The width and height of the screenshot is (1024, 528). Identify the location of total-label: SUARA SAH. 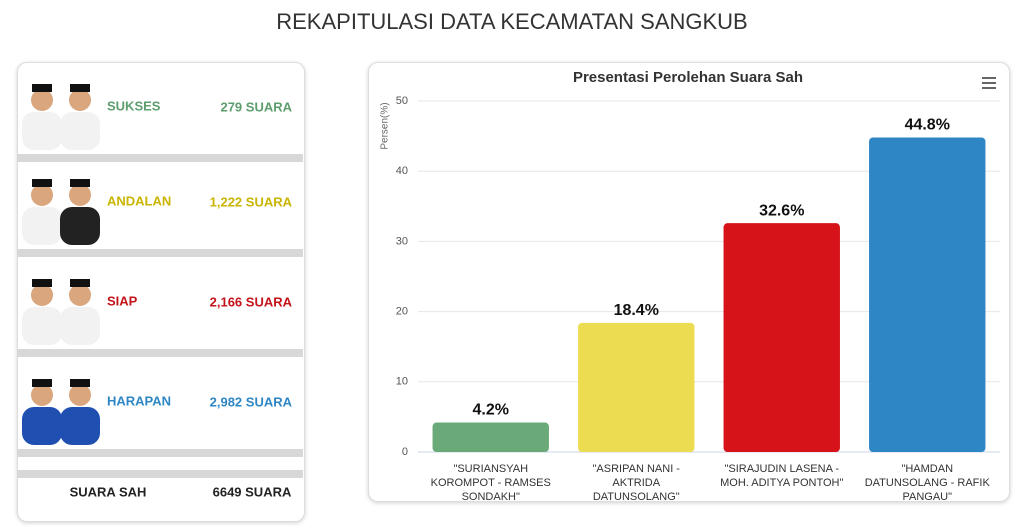
(108, 491).